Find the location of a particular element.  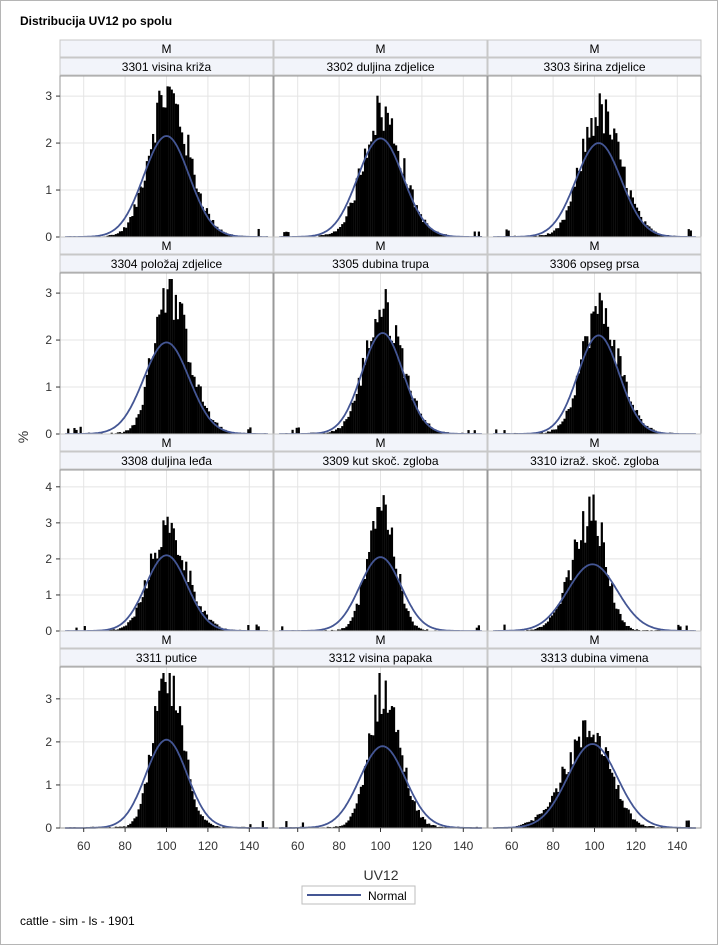

panel-7: M 3308 duljina leđa 0 1 2 3 4 is located at coordinates (159, 535).